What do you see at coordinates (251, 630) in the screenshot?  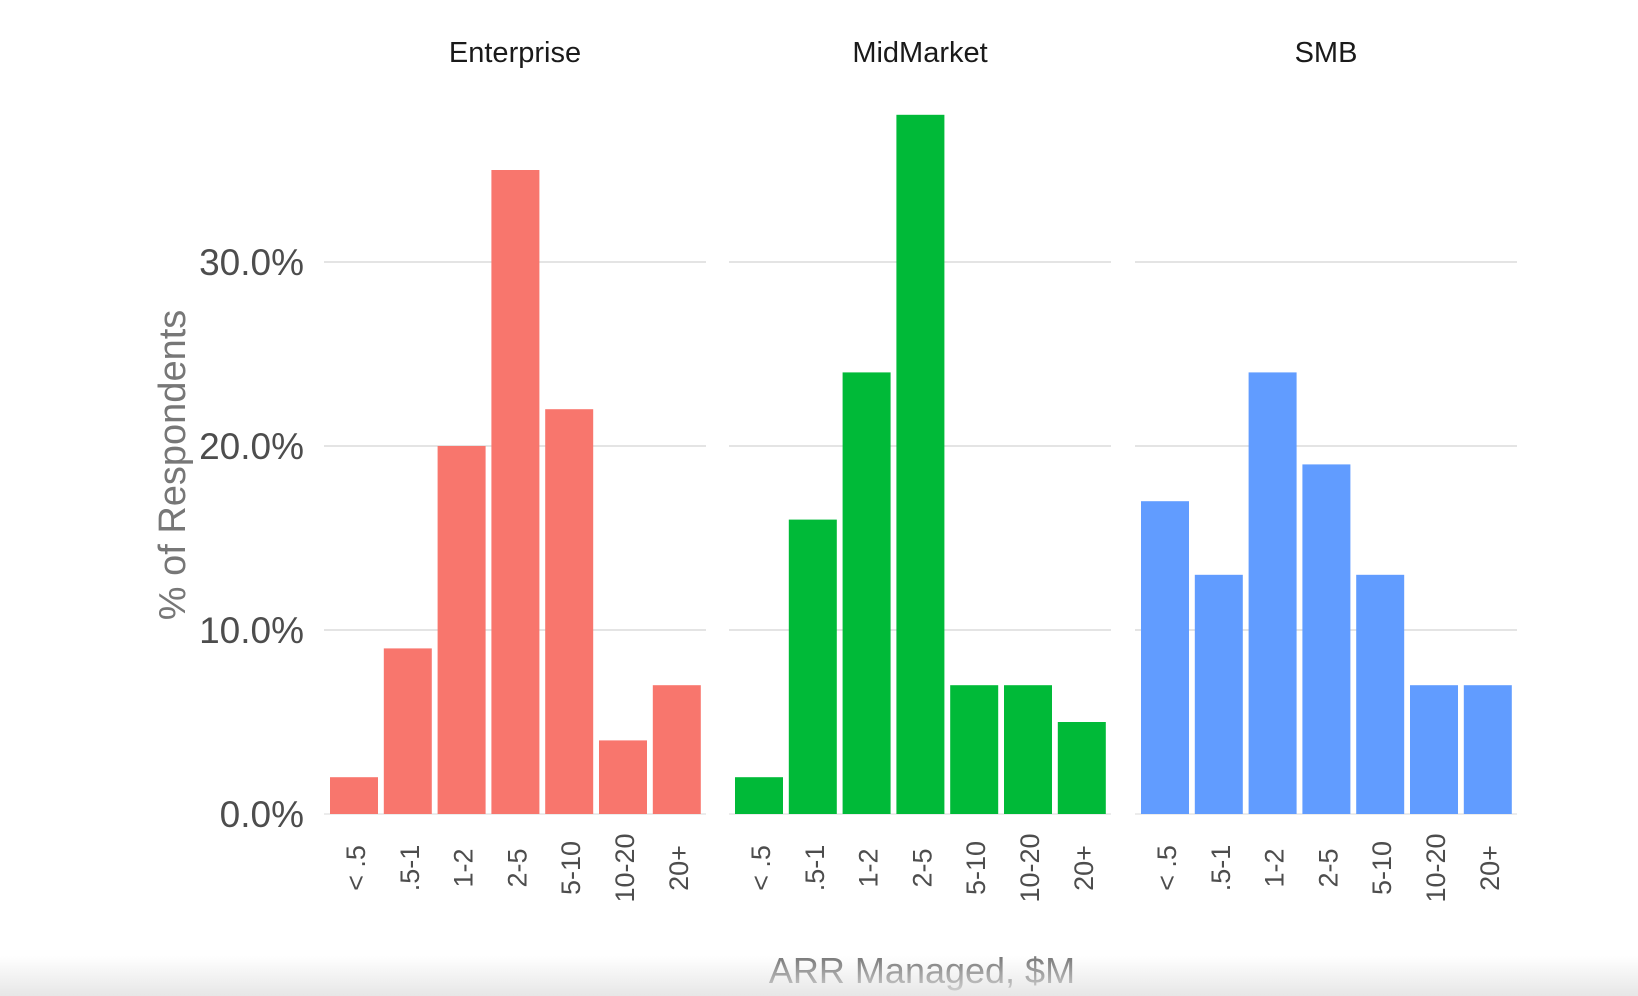 I see `y-tick-label: 10.0%` at bounding box center [251, 630].